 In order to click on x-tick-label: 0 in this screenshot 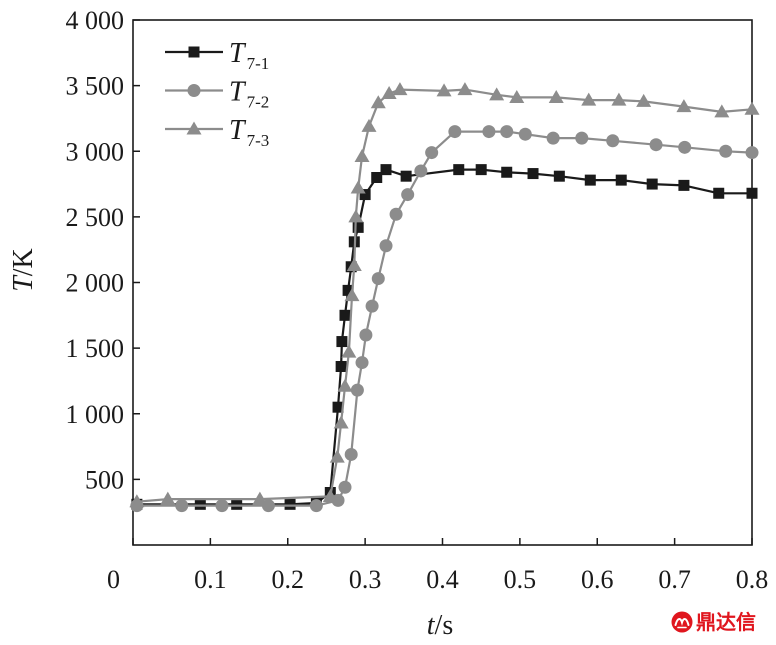, I will do `click(113, 579)`.